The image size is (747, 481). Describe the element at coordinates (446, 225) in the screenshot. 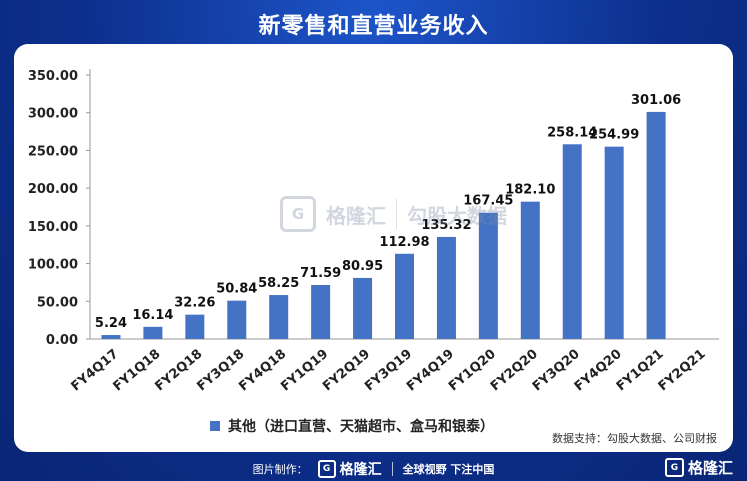

I see `data-label: 135.32` at that location.